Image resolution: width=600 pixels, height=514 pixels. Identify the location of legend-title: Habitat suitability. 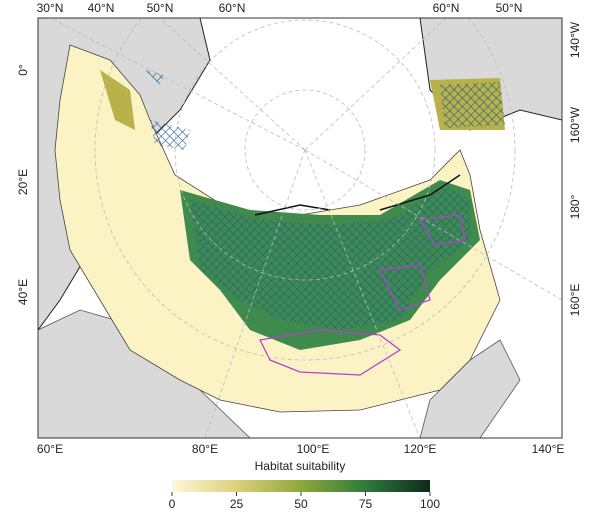
(300, 466).